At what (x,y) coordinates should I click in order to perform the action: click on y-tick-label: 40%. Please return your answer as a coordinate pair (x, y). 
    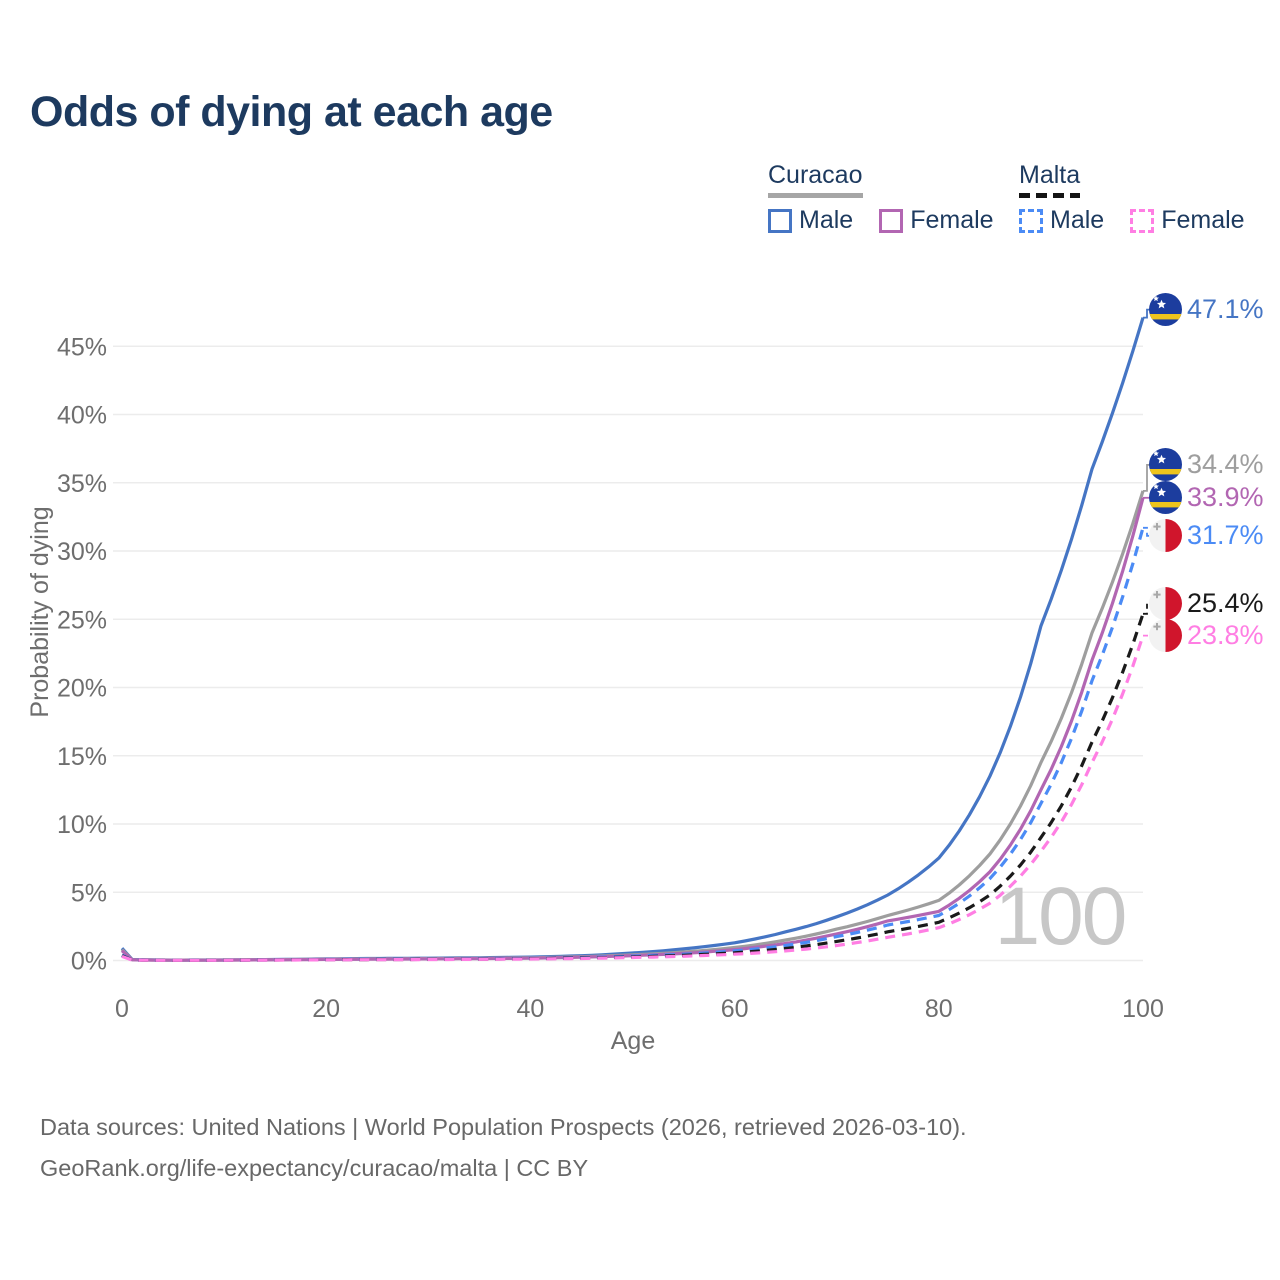
    Looking at the image, I should click on (82, 416).